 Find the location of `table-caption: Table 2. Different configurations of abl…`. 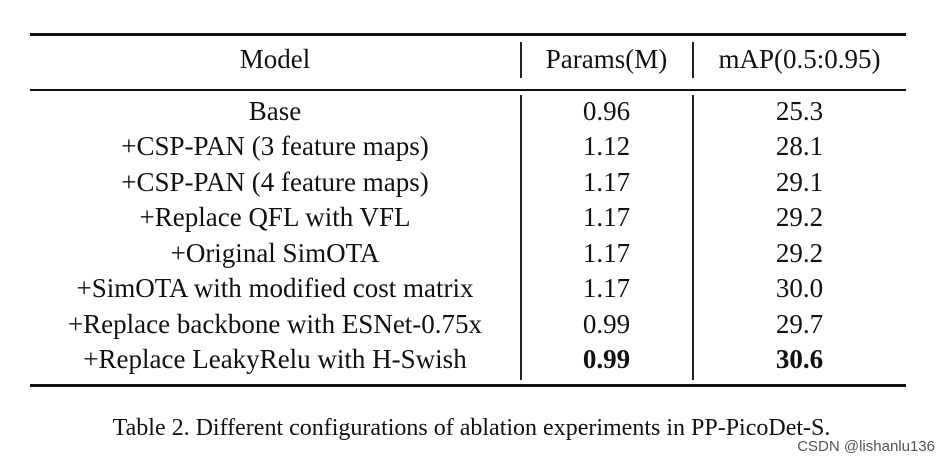

table-caption: Table 2. Different configurations of abl… is located at coordinates (471, 428).